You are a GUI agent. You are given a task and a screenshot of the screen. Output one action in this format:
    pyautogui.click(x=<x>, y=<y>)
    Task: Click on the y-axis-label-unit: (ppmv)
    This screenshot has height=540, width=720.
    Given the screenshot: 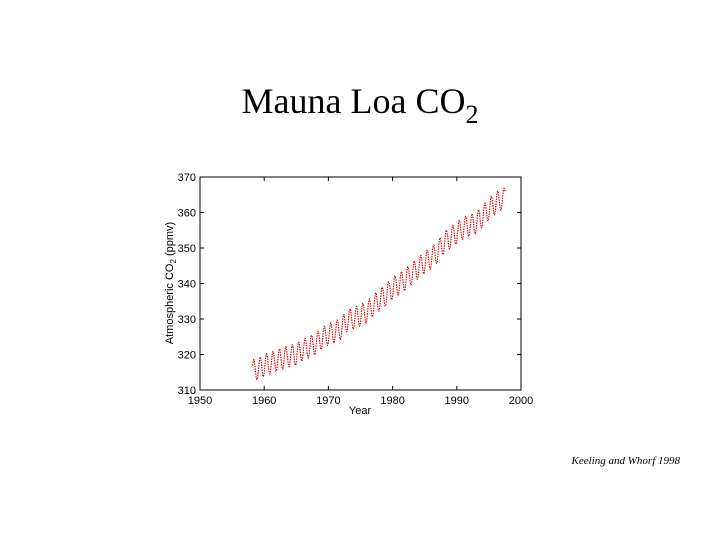 What is the action you would take?
    pyautogui.click(x=170, y=240)
    